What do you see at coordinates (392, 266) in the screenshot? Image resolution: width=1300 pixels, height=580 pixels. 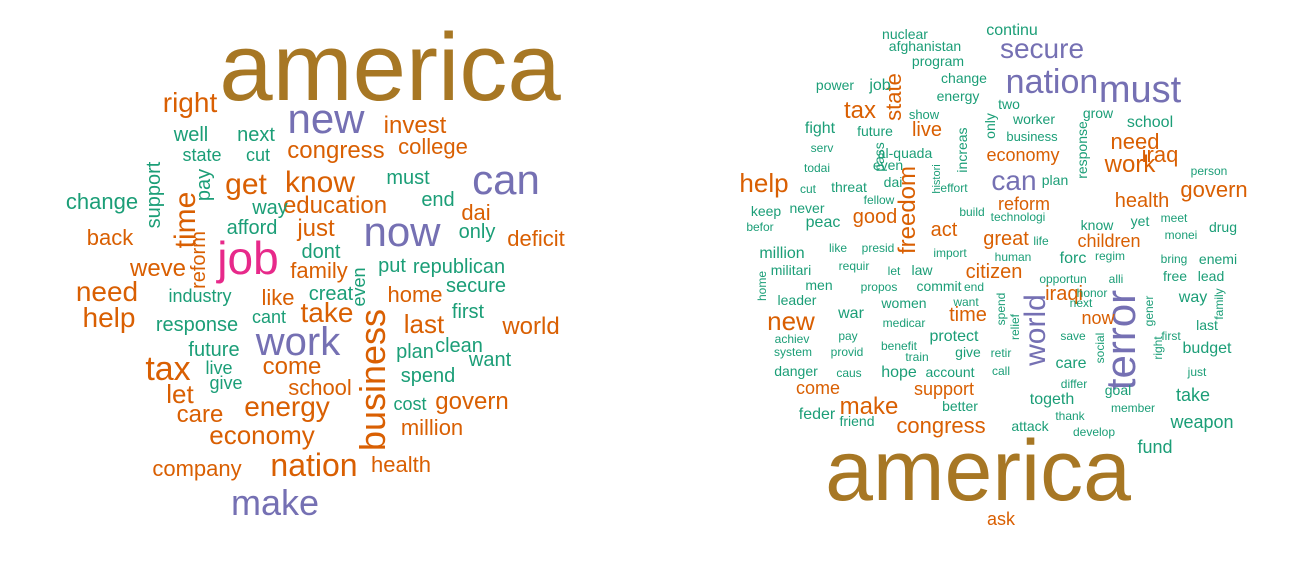 I see `word-put: put` at bounding box center [392, 266].